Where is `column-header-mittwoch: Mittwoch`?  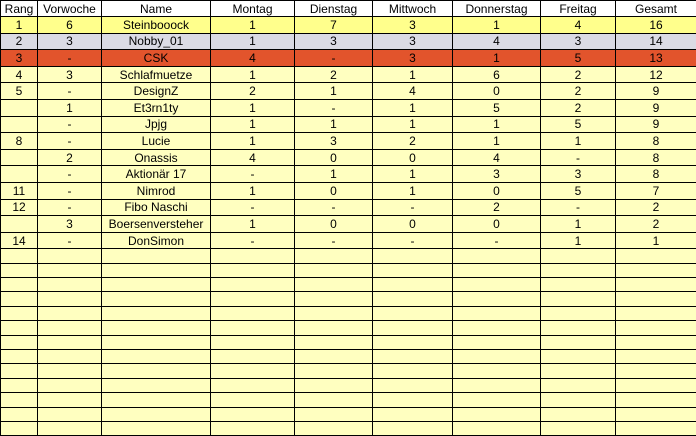 column-header-mittwoch: Mittwoch is located at coordinates (413, 9).